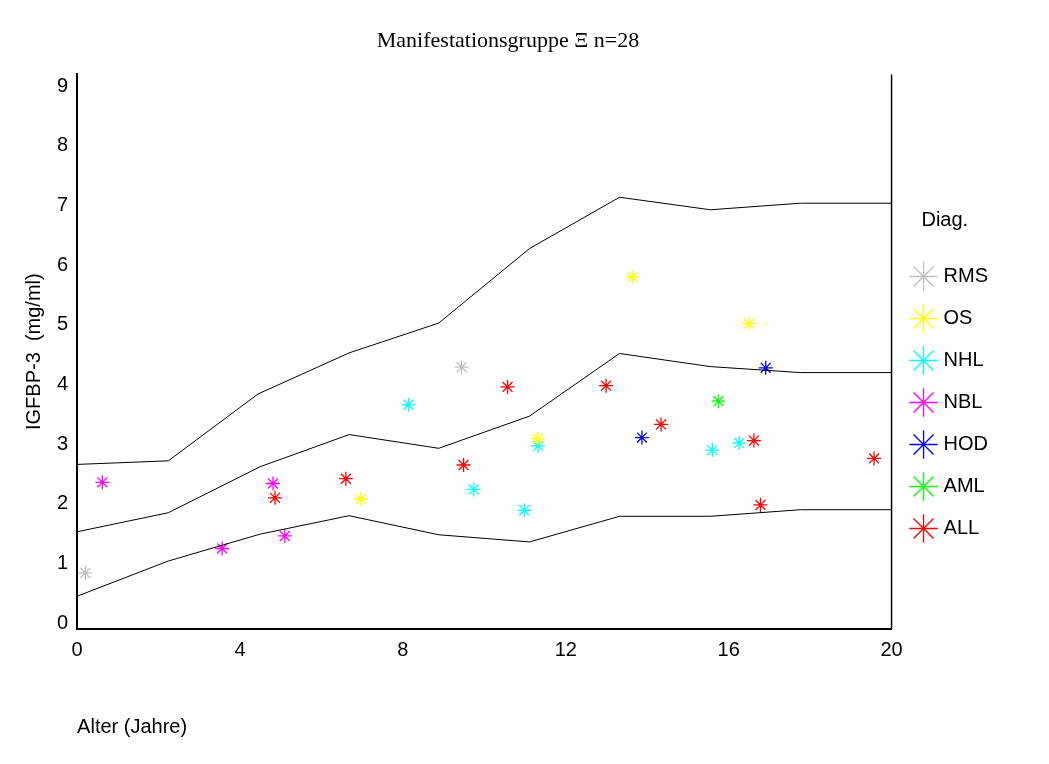 Image resolution: width=1049 pixels, height=764 pixels. What do you see at coordinates (891, 648) in the screenshot?
I see `x-tick-label: 20` at bounding box center [891, 648].